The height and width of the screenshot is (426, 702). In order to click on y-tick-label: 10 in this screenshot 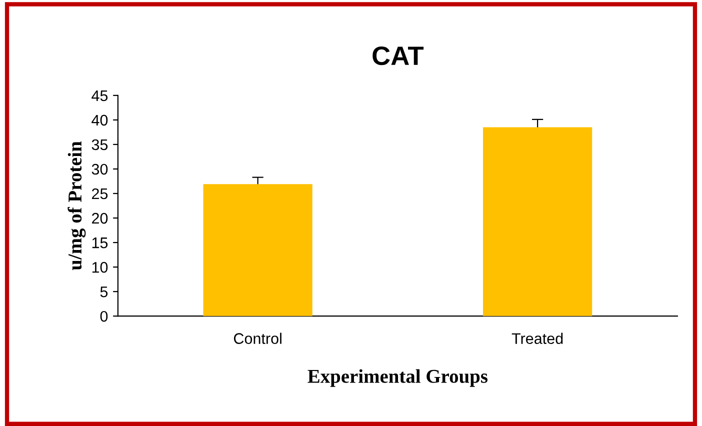, I will do `click(100, 267)`.